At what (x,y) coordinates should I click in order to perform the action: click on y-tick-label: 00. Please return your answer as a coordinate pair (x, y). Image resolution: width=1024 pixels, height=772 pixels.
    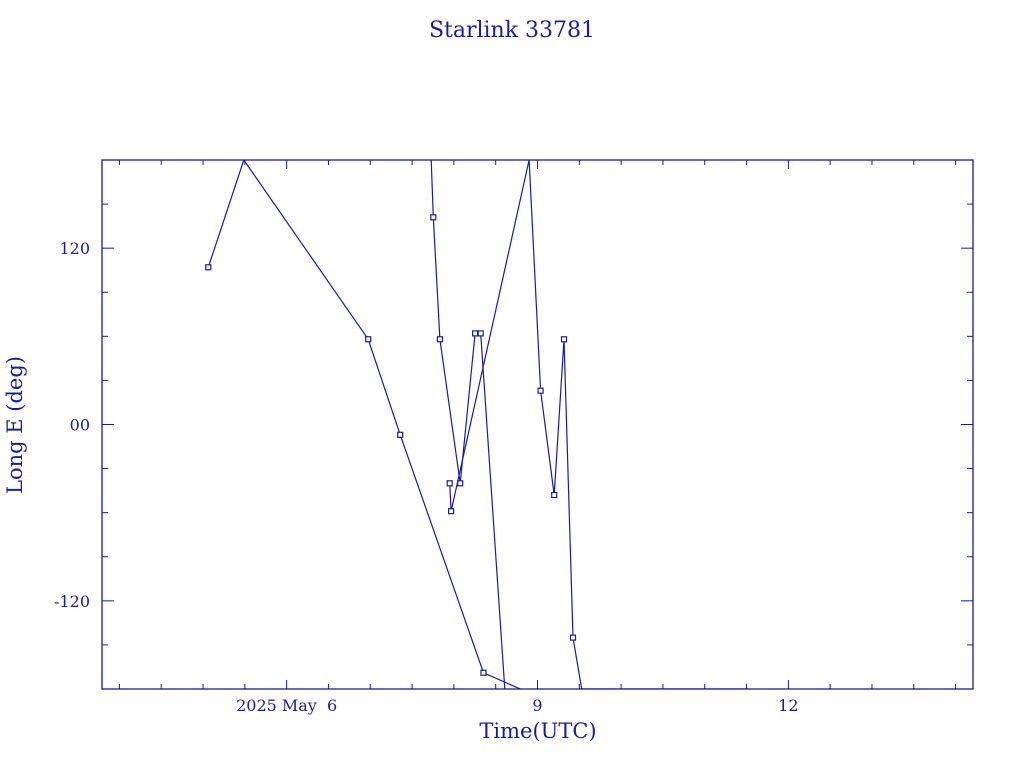
    Looking at the image, I should click on (80, 425).